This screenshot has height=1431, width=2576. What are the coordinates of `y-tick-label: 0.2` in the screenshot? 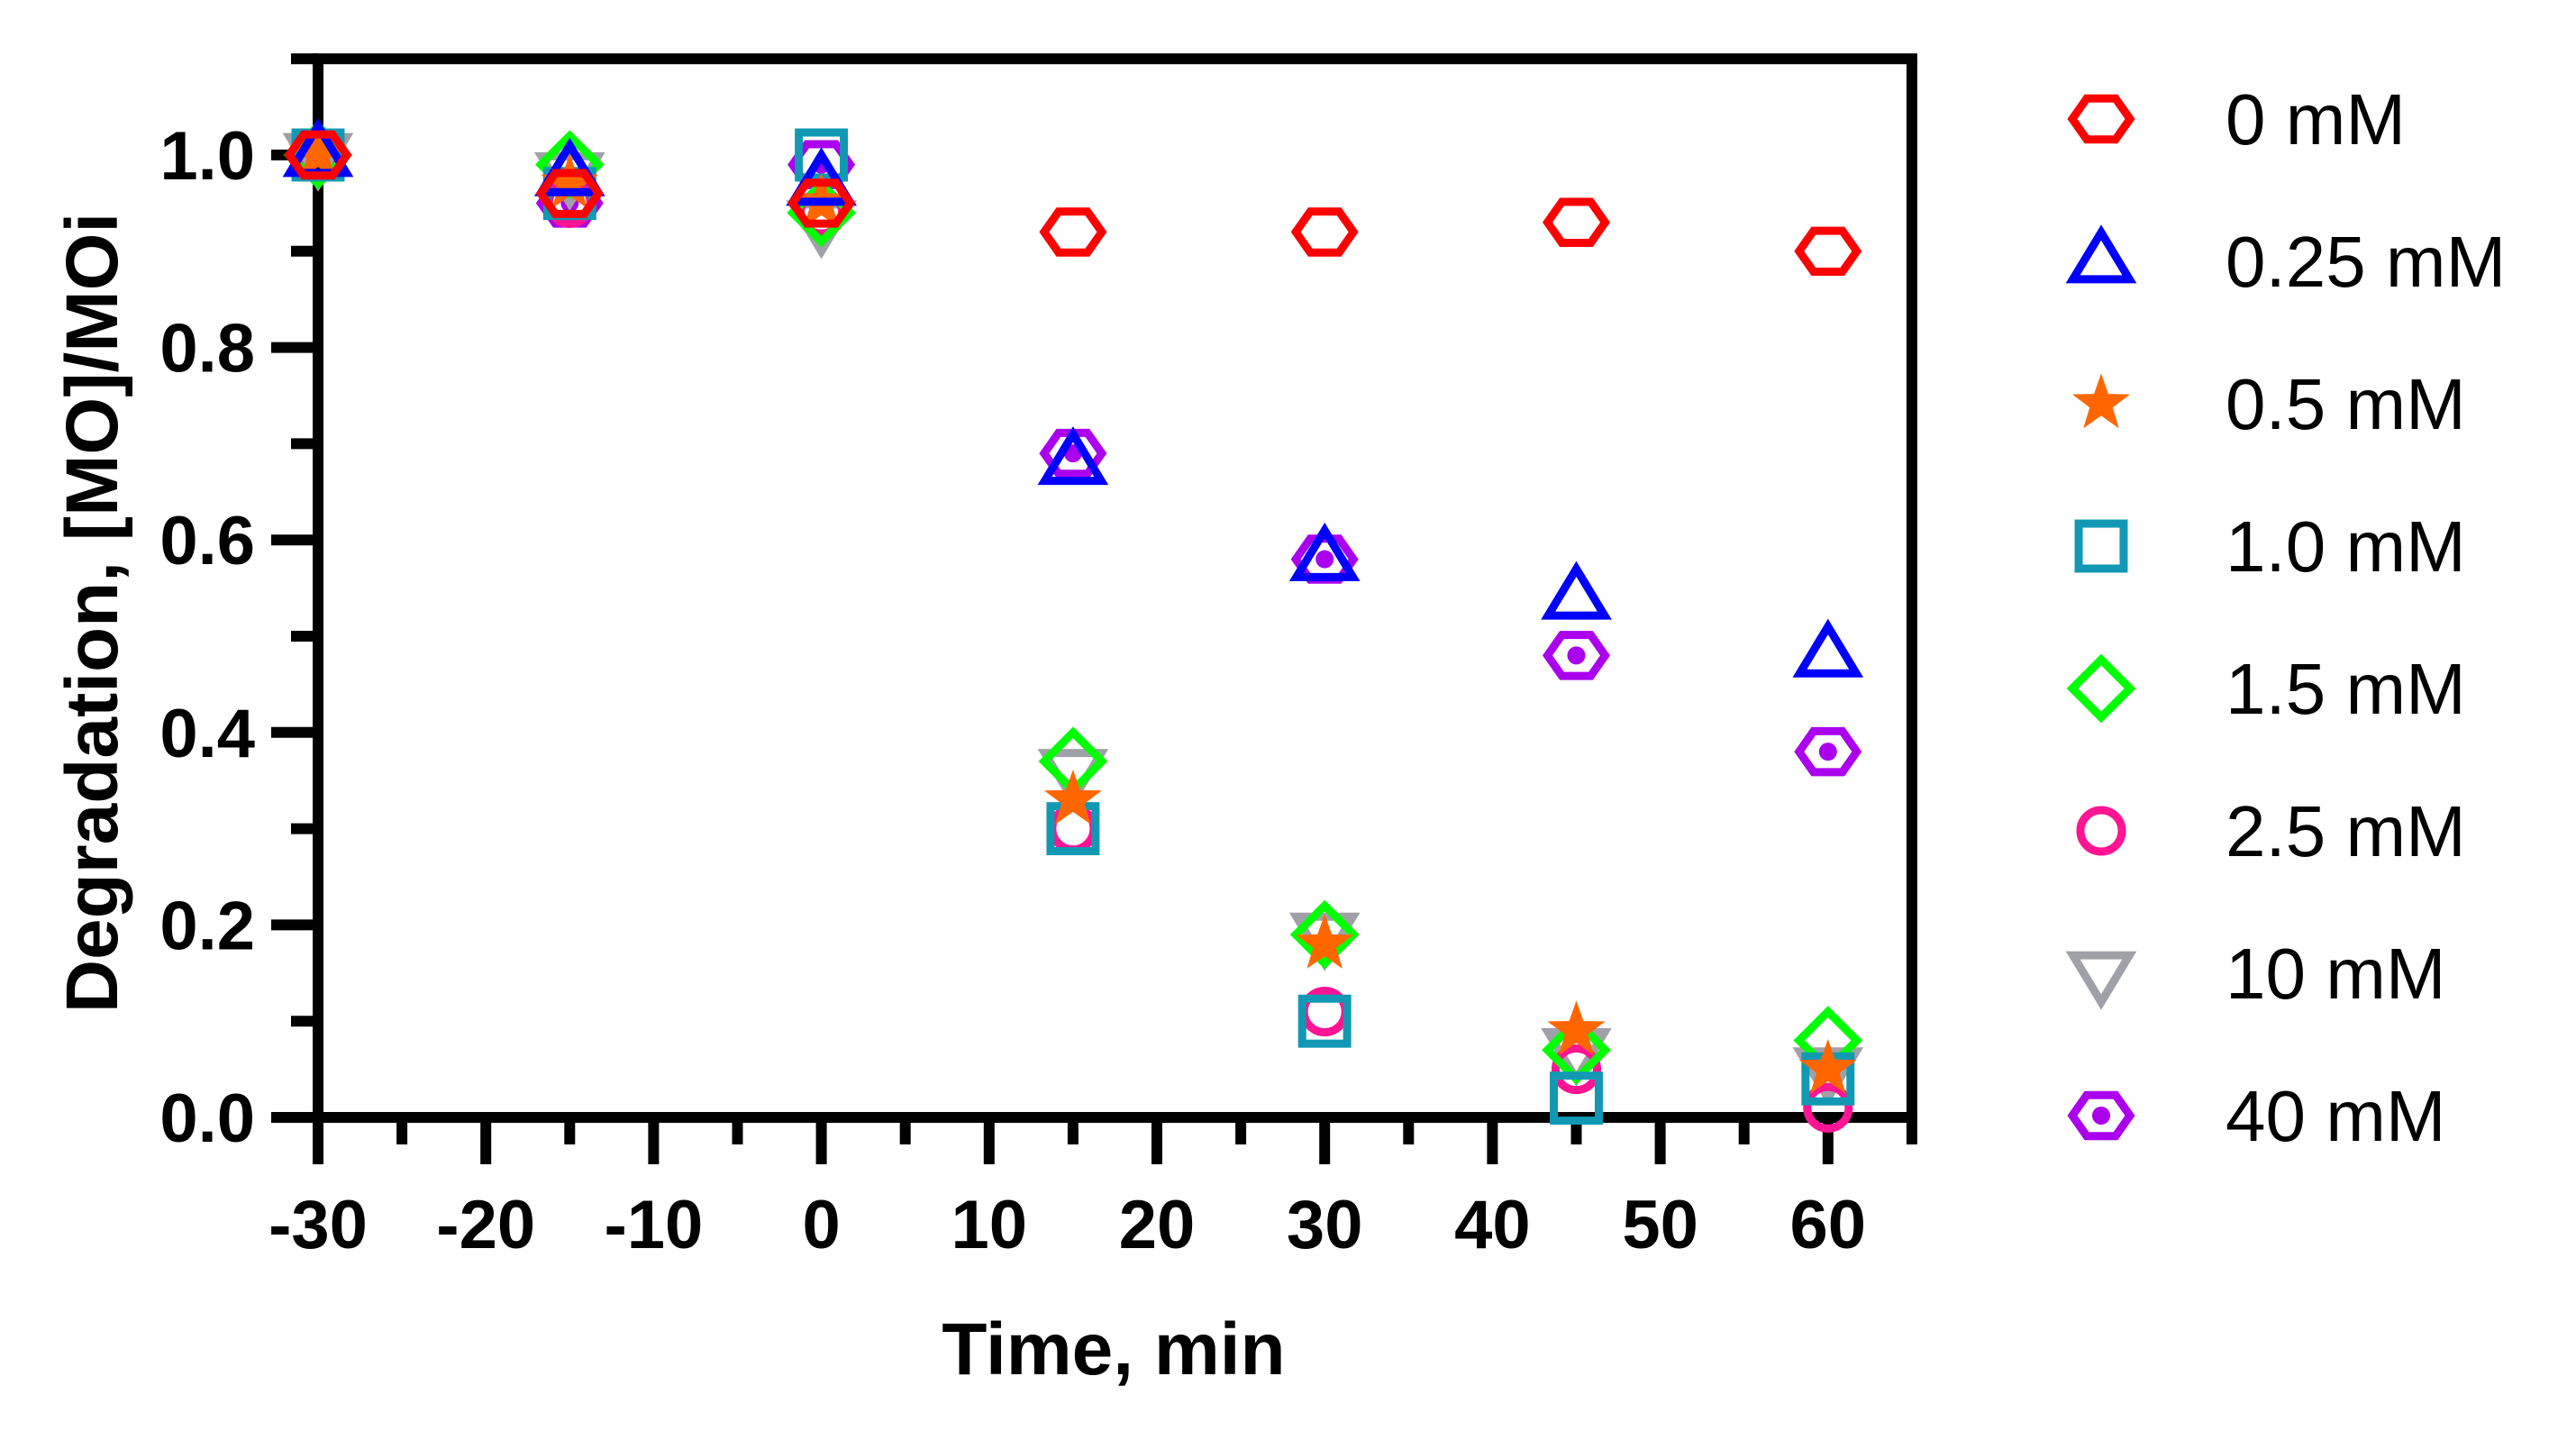 It's located at (207, 926).